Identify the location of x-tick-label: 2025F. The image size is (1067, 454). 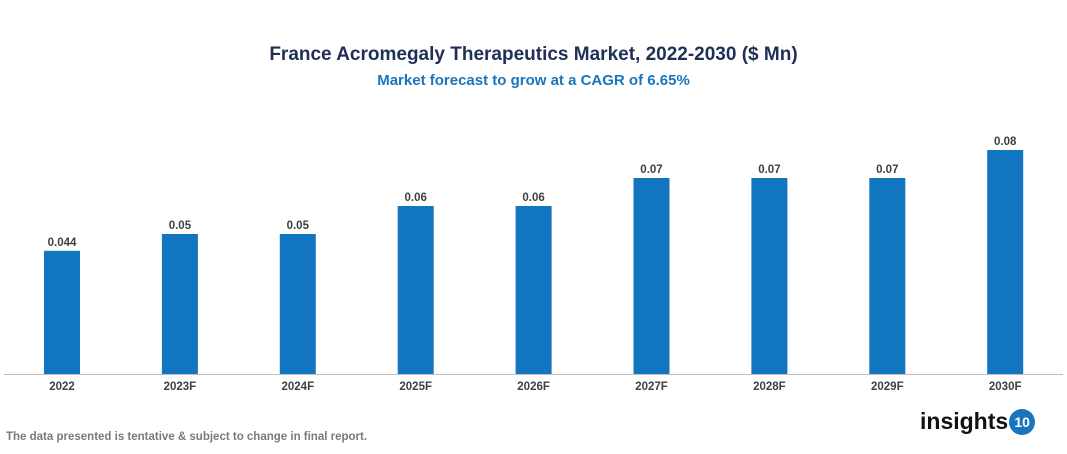
(415, 387).